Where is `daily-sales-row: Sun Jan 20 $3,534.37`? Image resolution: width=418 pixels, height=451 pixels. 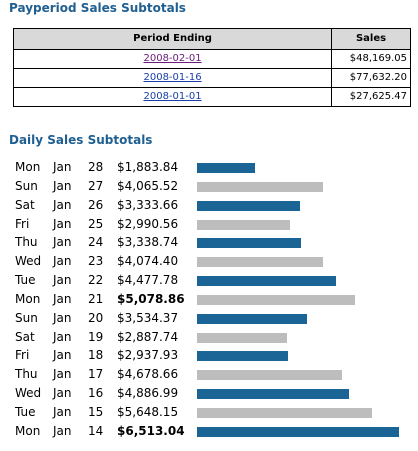 daily-sales-row: Sun Jan 20 $3,534.37 is located at coordinates (209, 318).